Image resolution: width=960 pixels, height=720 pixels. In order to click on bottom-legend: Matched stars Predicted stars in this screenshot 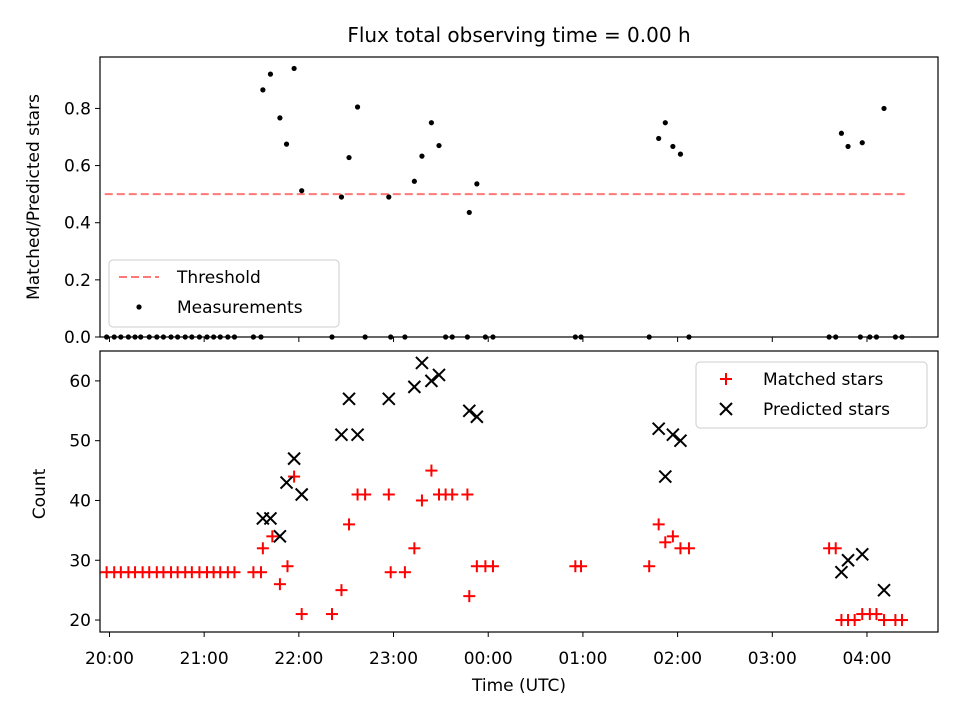, I will do `click(811, 395)`.